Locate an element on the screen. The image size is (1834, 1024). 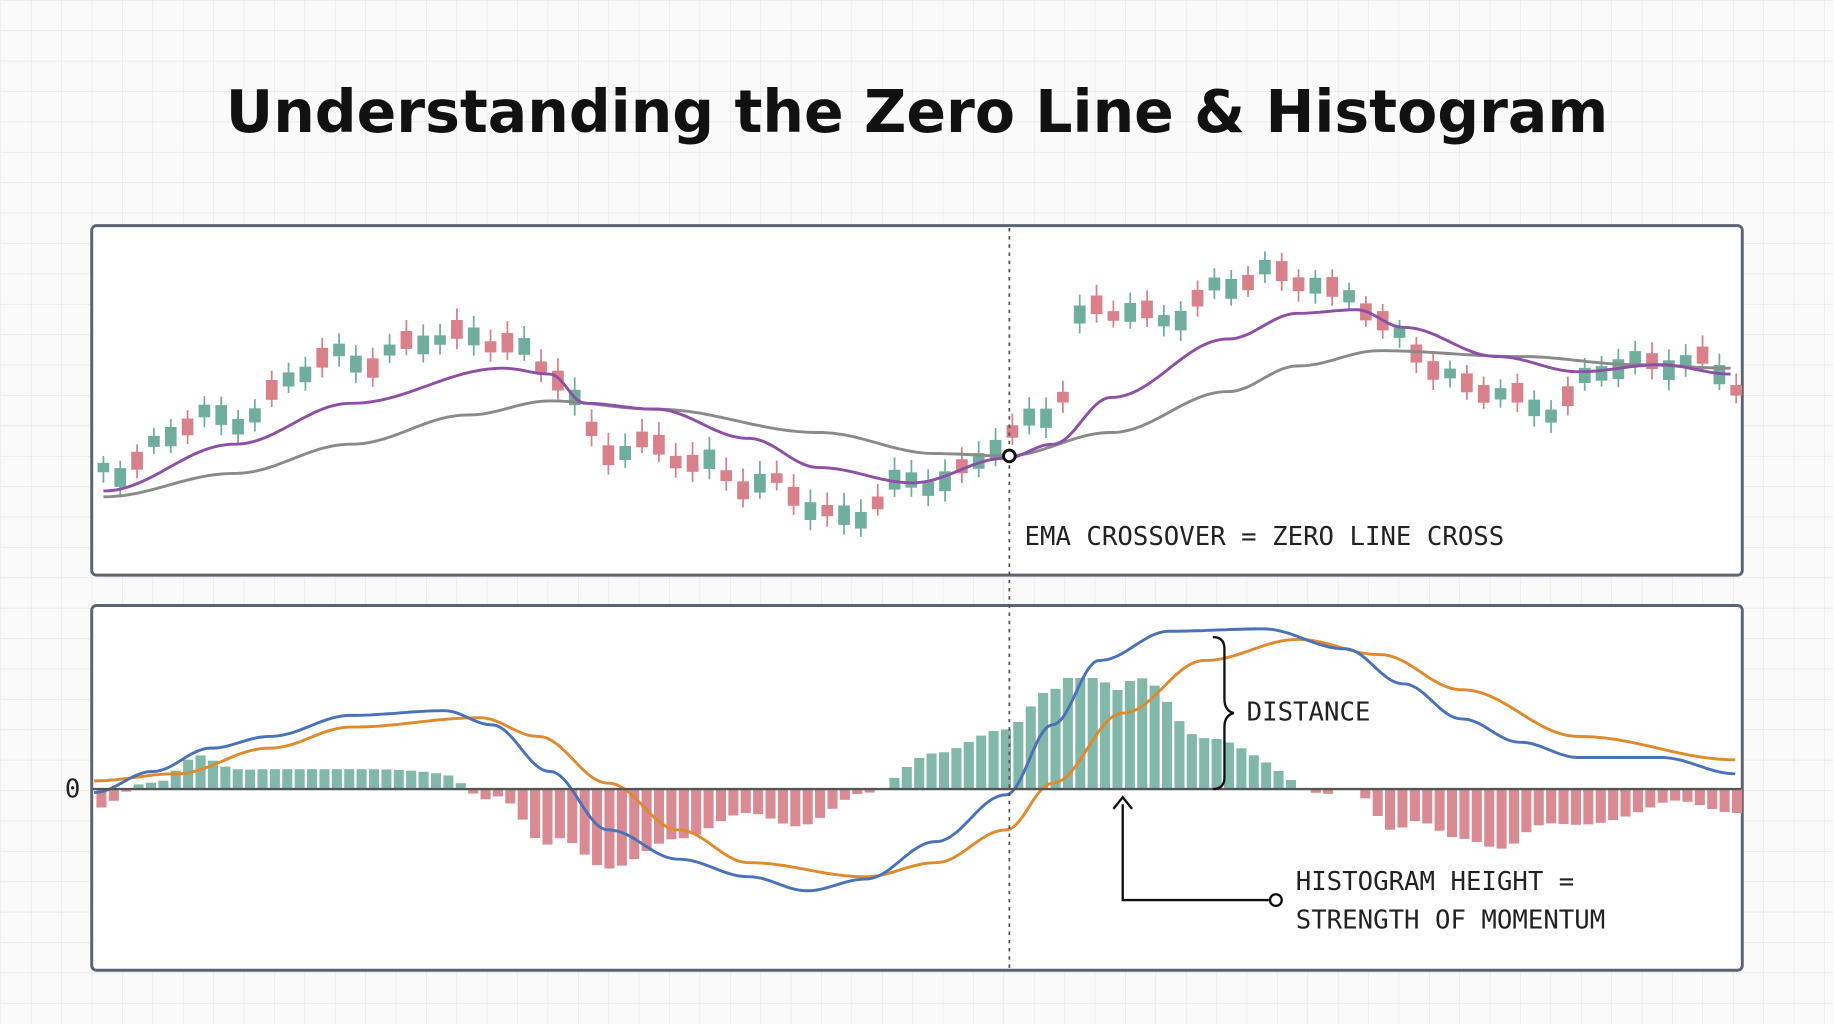
histogram-pointer is located at coordinates (1195, 853).